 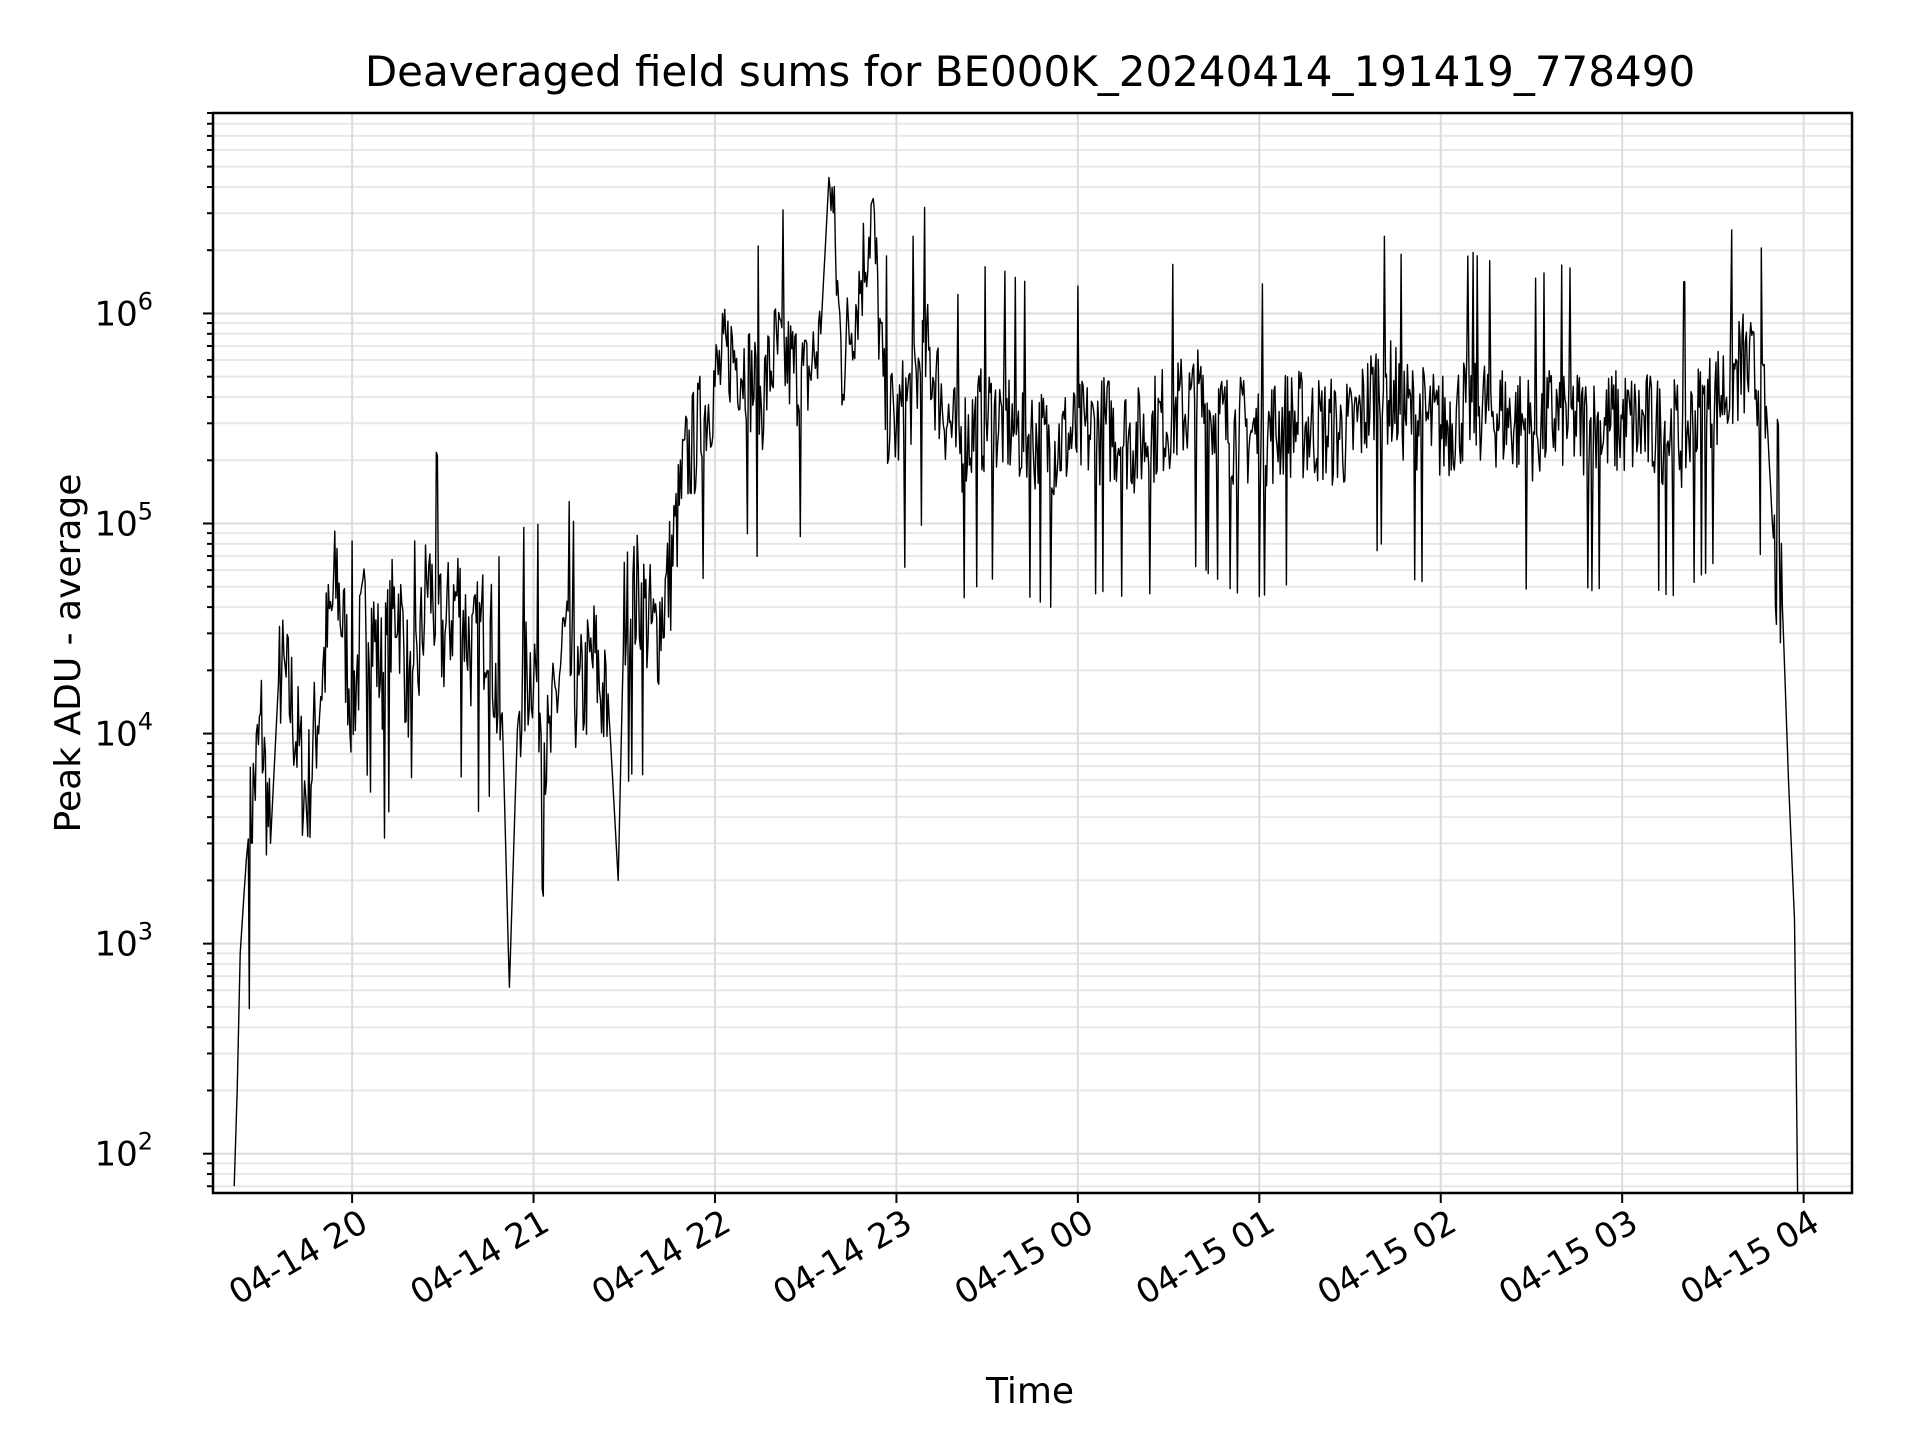 What do you see at coordinates (68, 653) in the screenshot?
I see `y-axis-label: Peak ADU - average` at bounding box center [68, 653].